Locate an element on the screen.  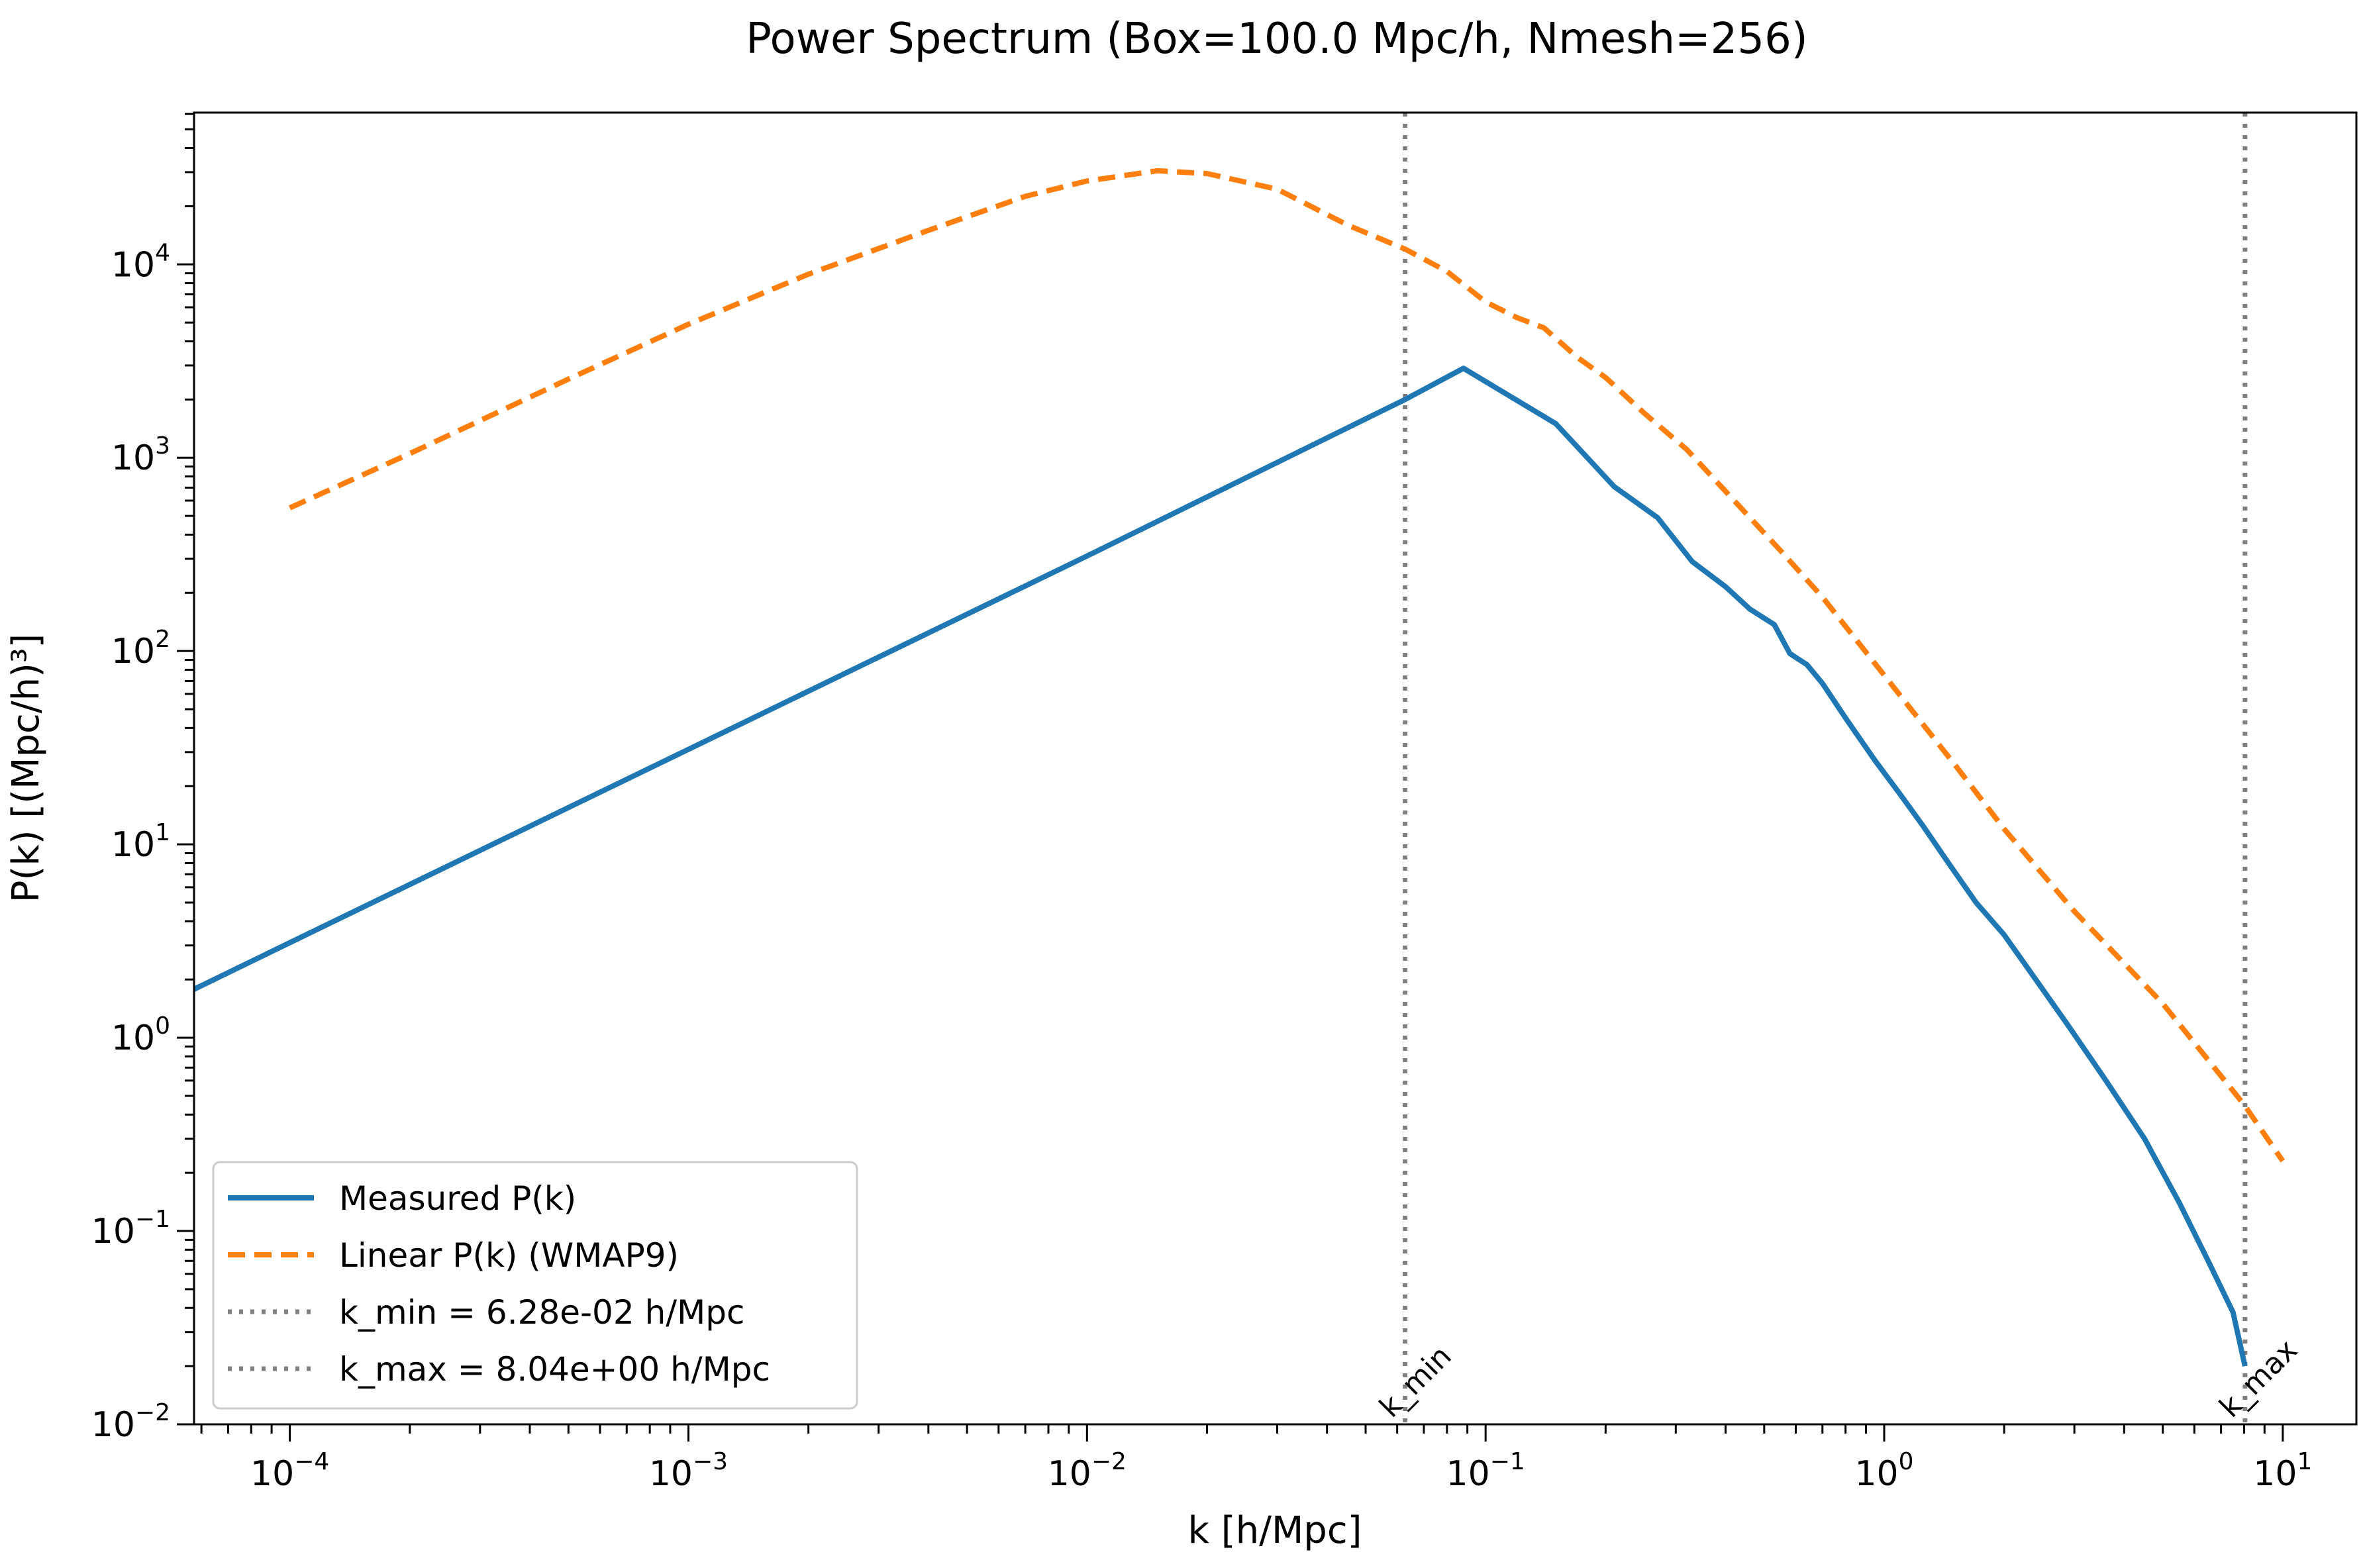
y-axis-label: P(k) [(Mpc/h)³] is located at coordinates (26, 768).